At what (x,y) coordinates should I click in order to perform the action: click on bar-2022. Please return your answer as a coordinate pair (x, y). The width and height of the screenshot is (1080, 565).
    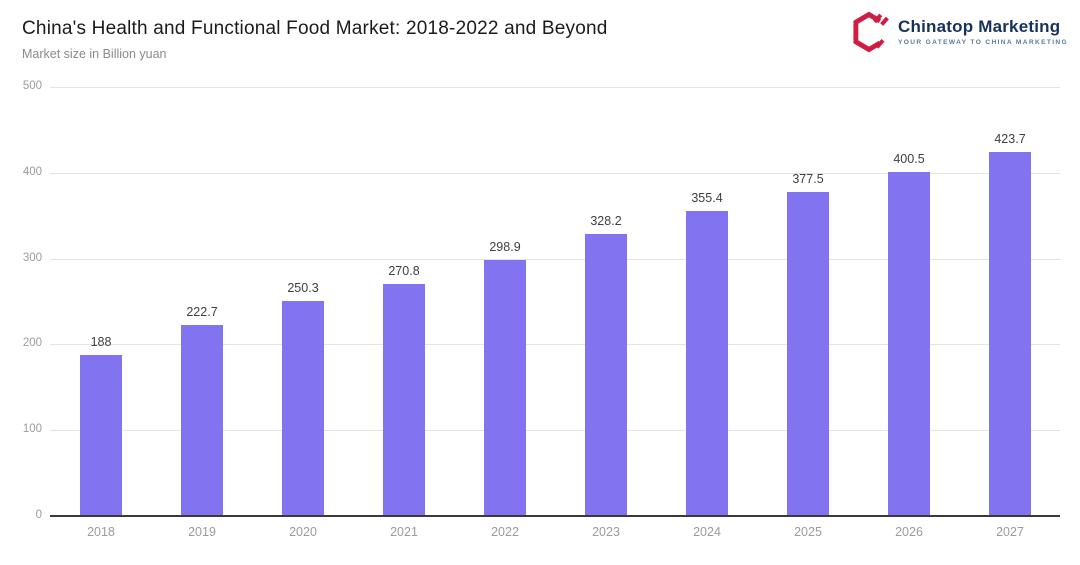
    Looking at the image, I should click on (505, 387).